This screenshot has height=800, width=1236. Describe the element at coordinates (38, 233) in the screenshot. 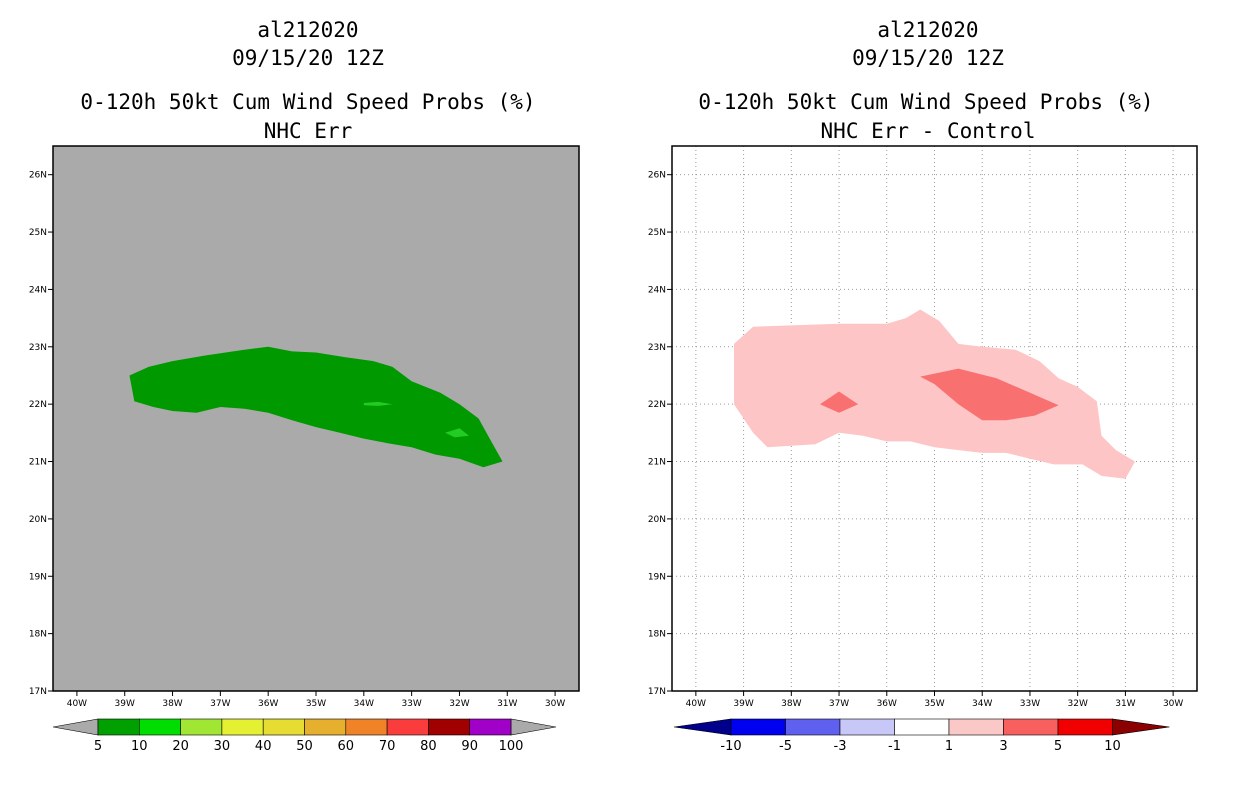

I see `left-y-tick-label: 25N` at that location.